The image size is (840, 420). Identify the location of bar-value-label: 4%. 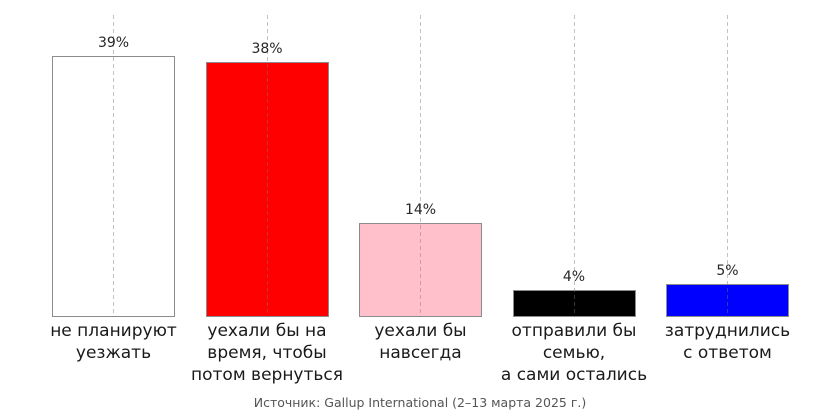
(574, 277).